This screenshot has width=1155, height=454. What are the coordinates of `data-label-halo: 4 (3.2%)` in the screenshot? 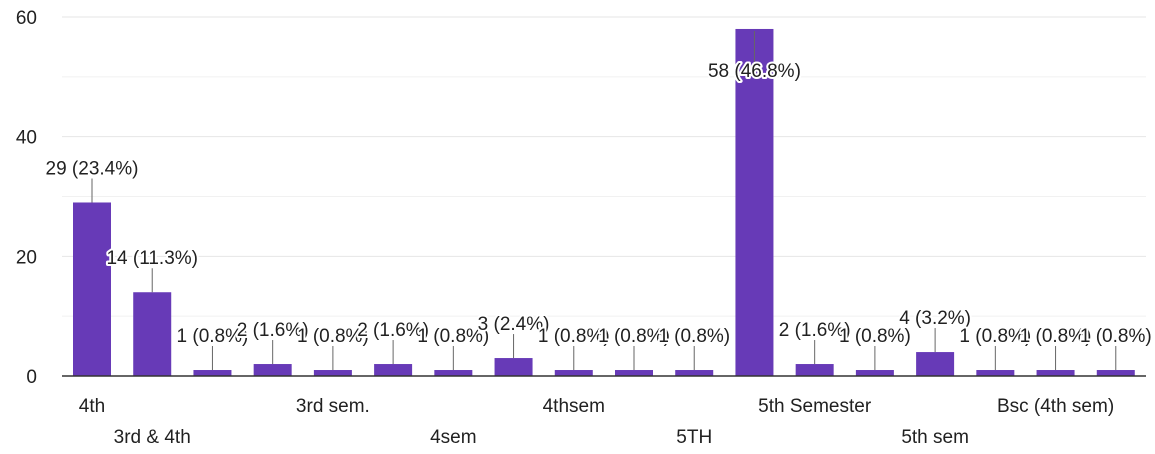 It's located at (935, 318).